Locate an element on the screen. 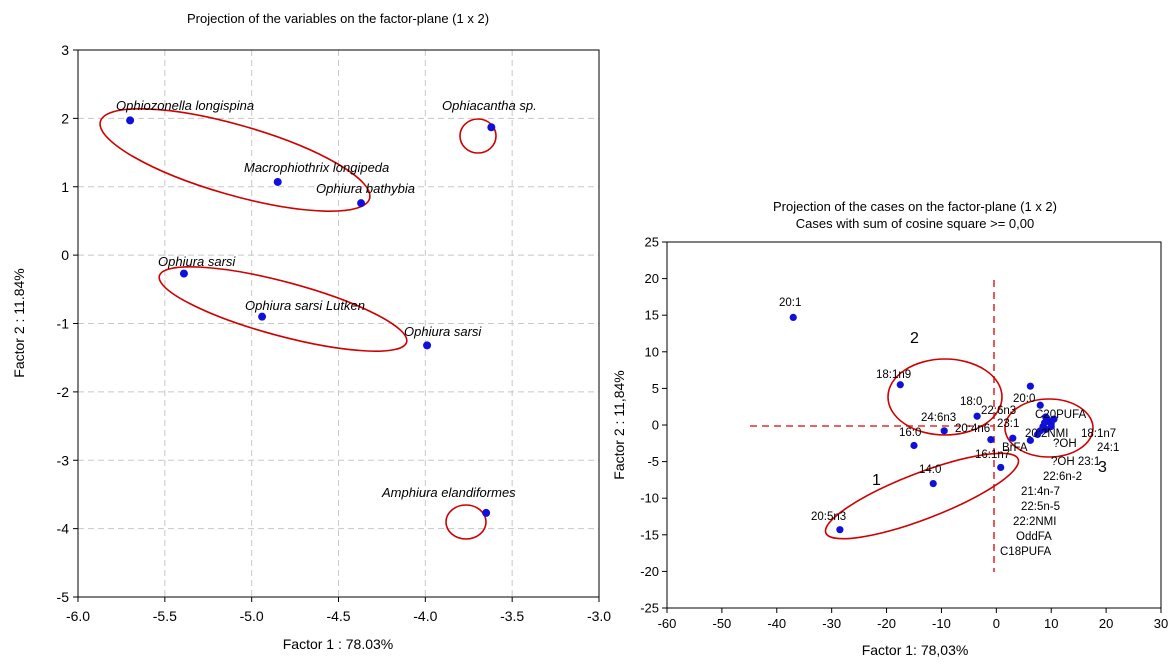  point-label: 20:1 is located at coordinates (790, 303).